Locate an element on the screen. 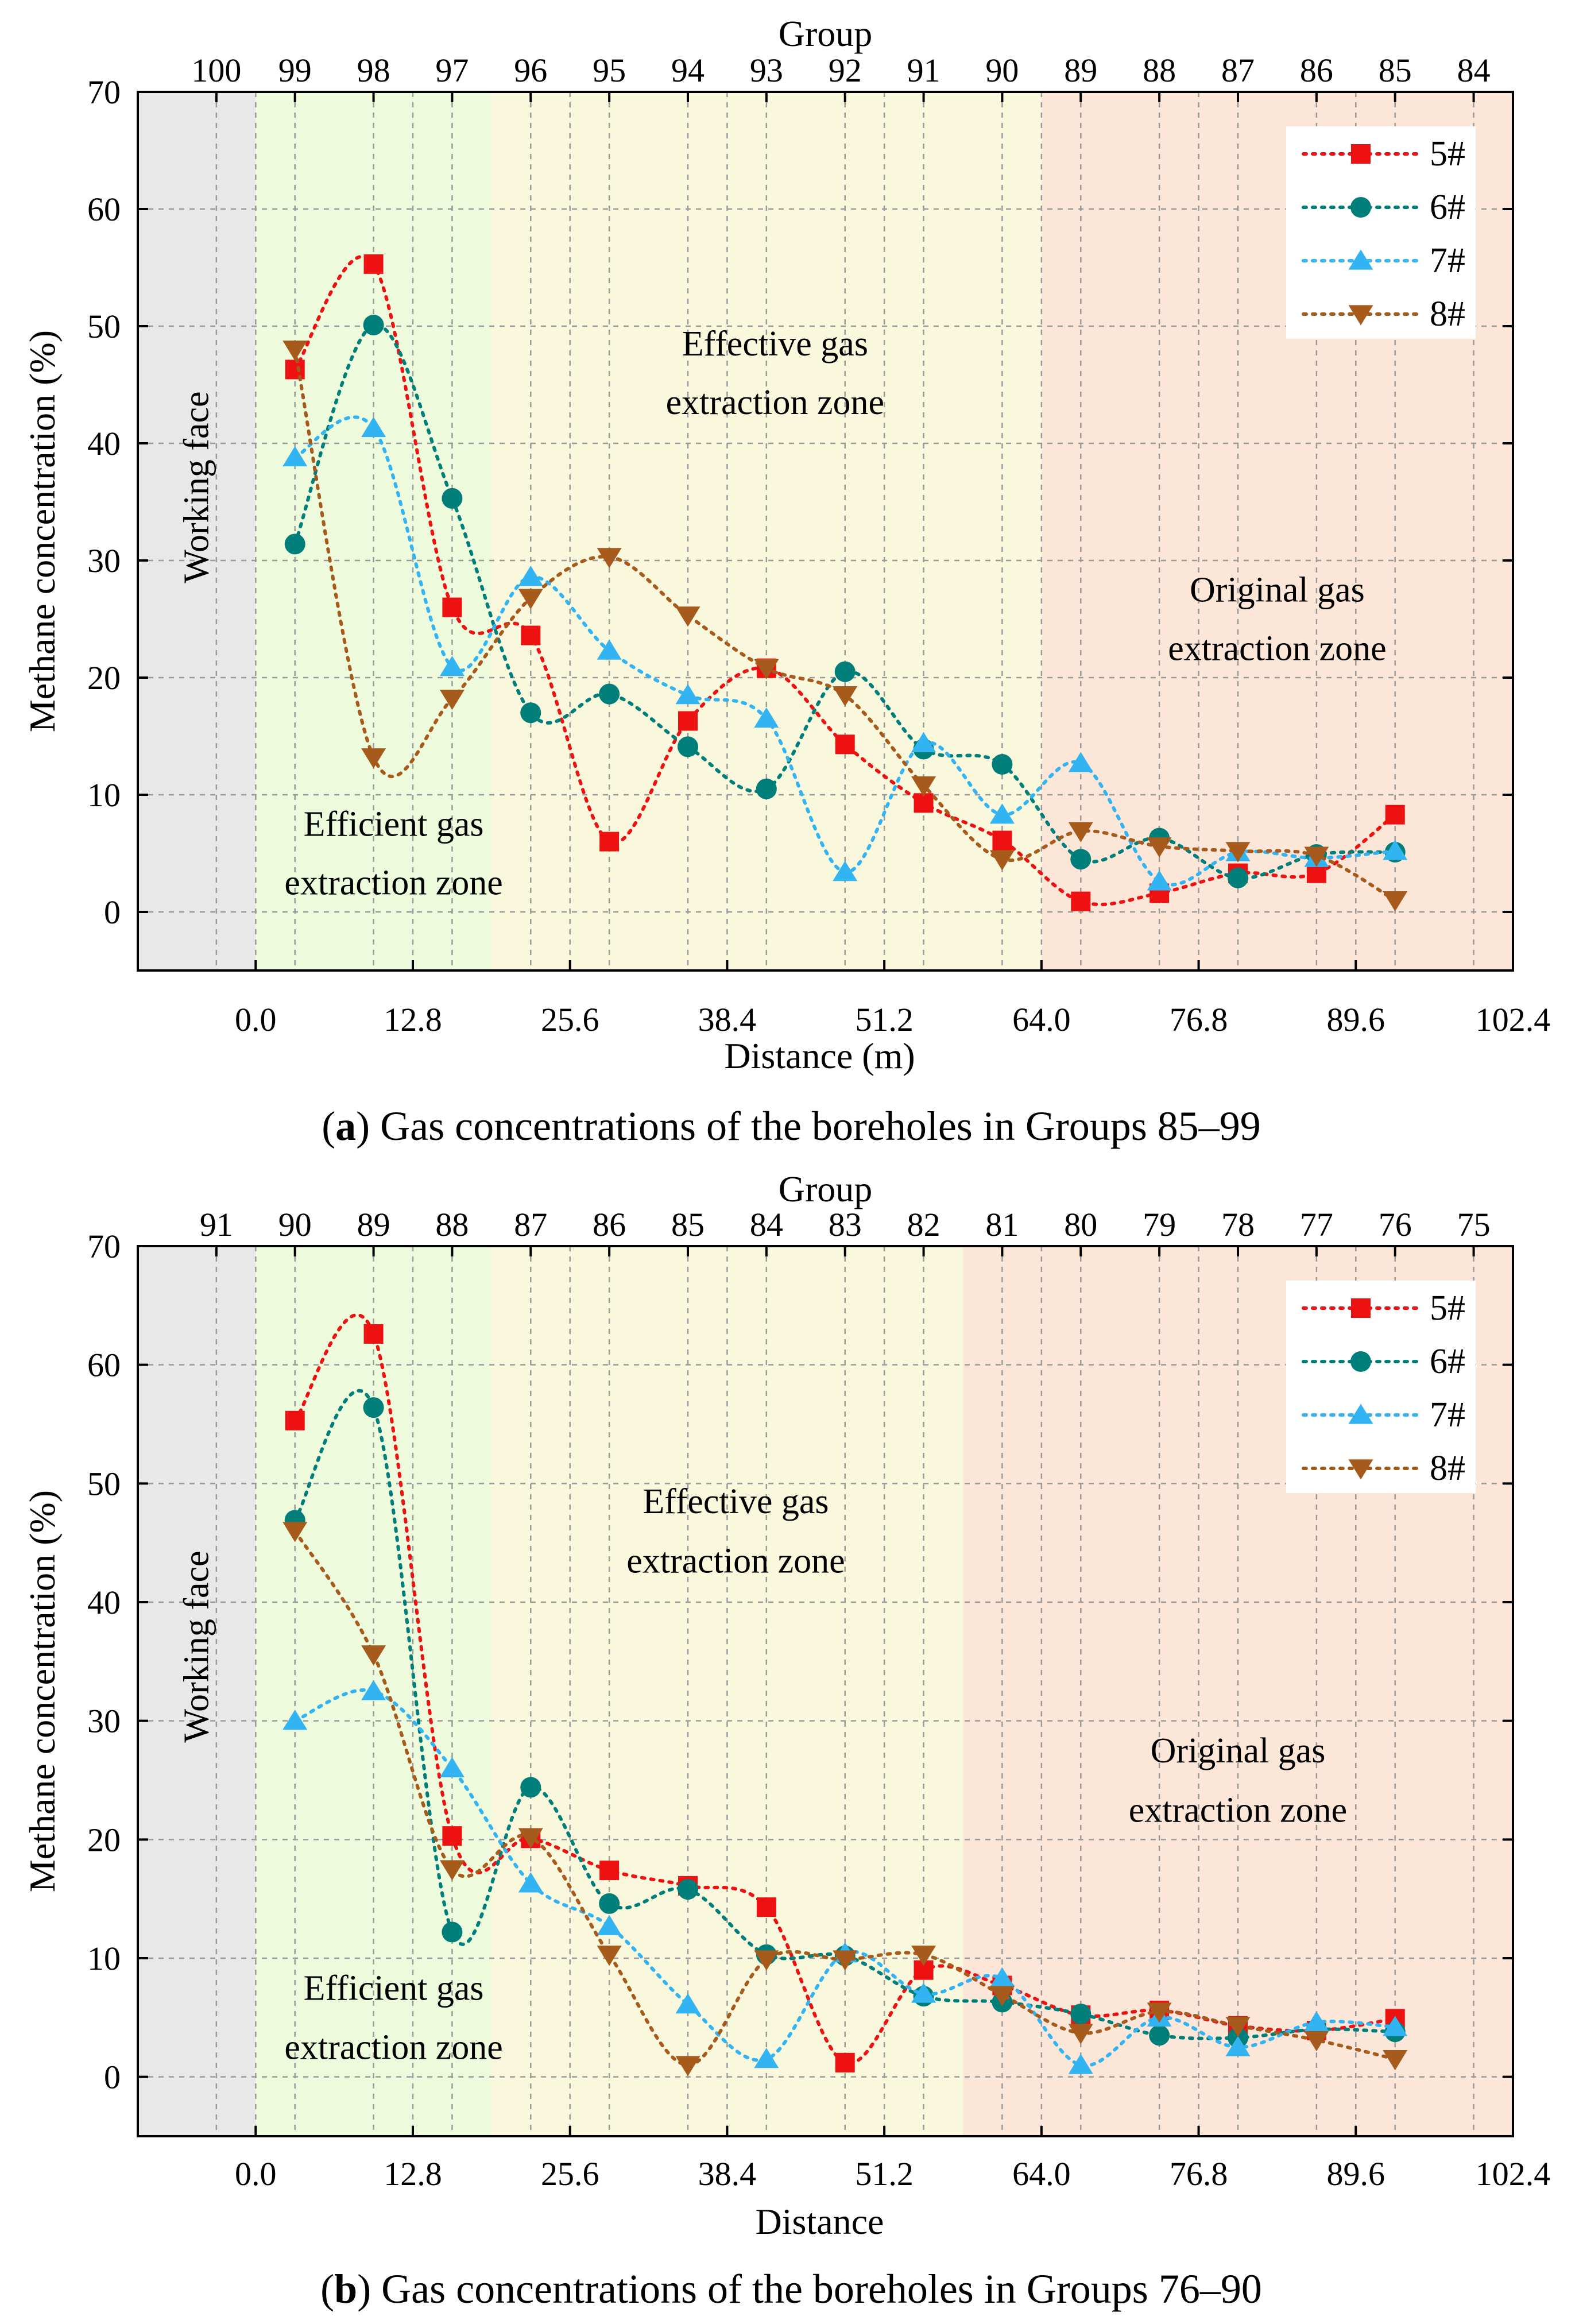 This screenshot has width=1583, height=2324. x-tick-label: 25.6 is located at coordinates (570, 2173).